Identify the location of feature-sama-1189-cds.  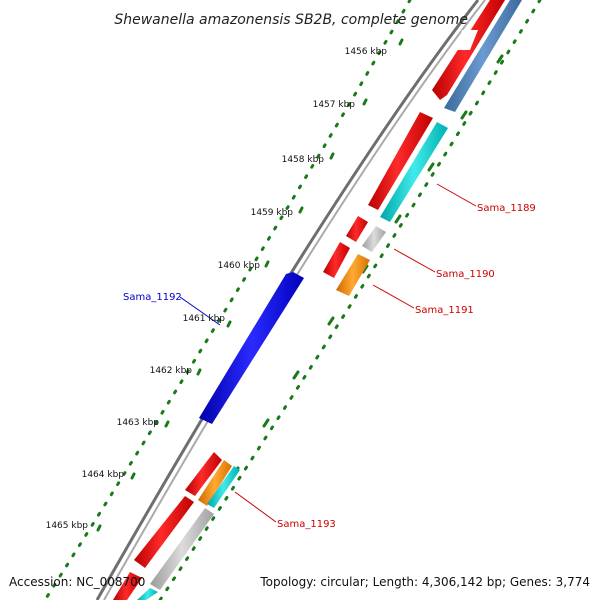
(400, 161).